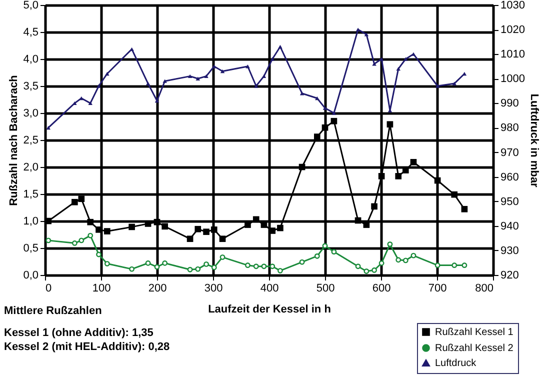 The height and width of the screenshot is (382, 546). Describe the element at coordinates (30, 86) in the screenshot. I see `y-tick-label: 3,5` at that location.